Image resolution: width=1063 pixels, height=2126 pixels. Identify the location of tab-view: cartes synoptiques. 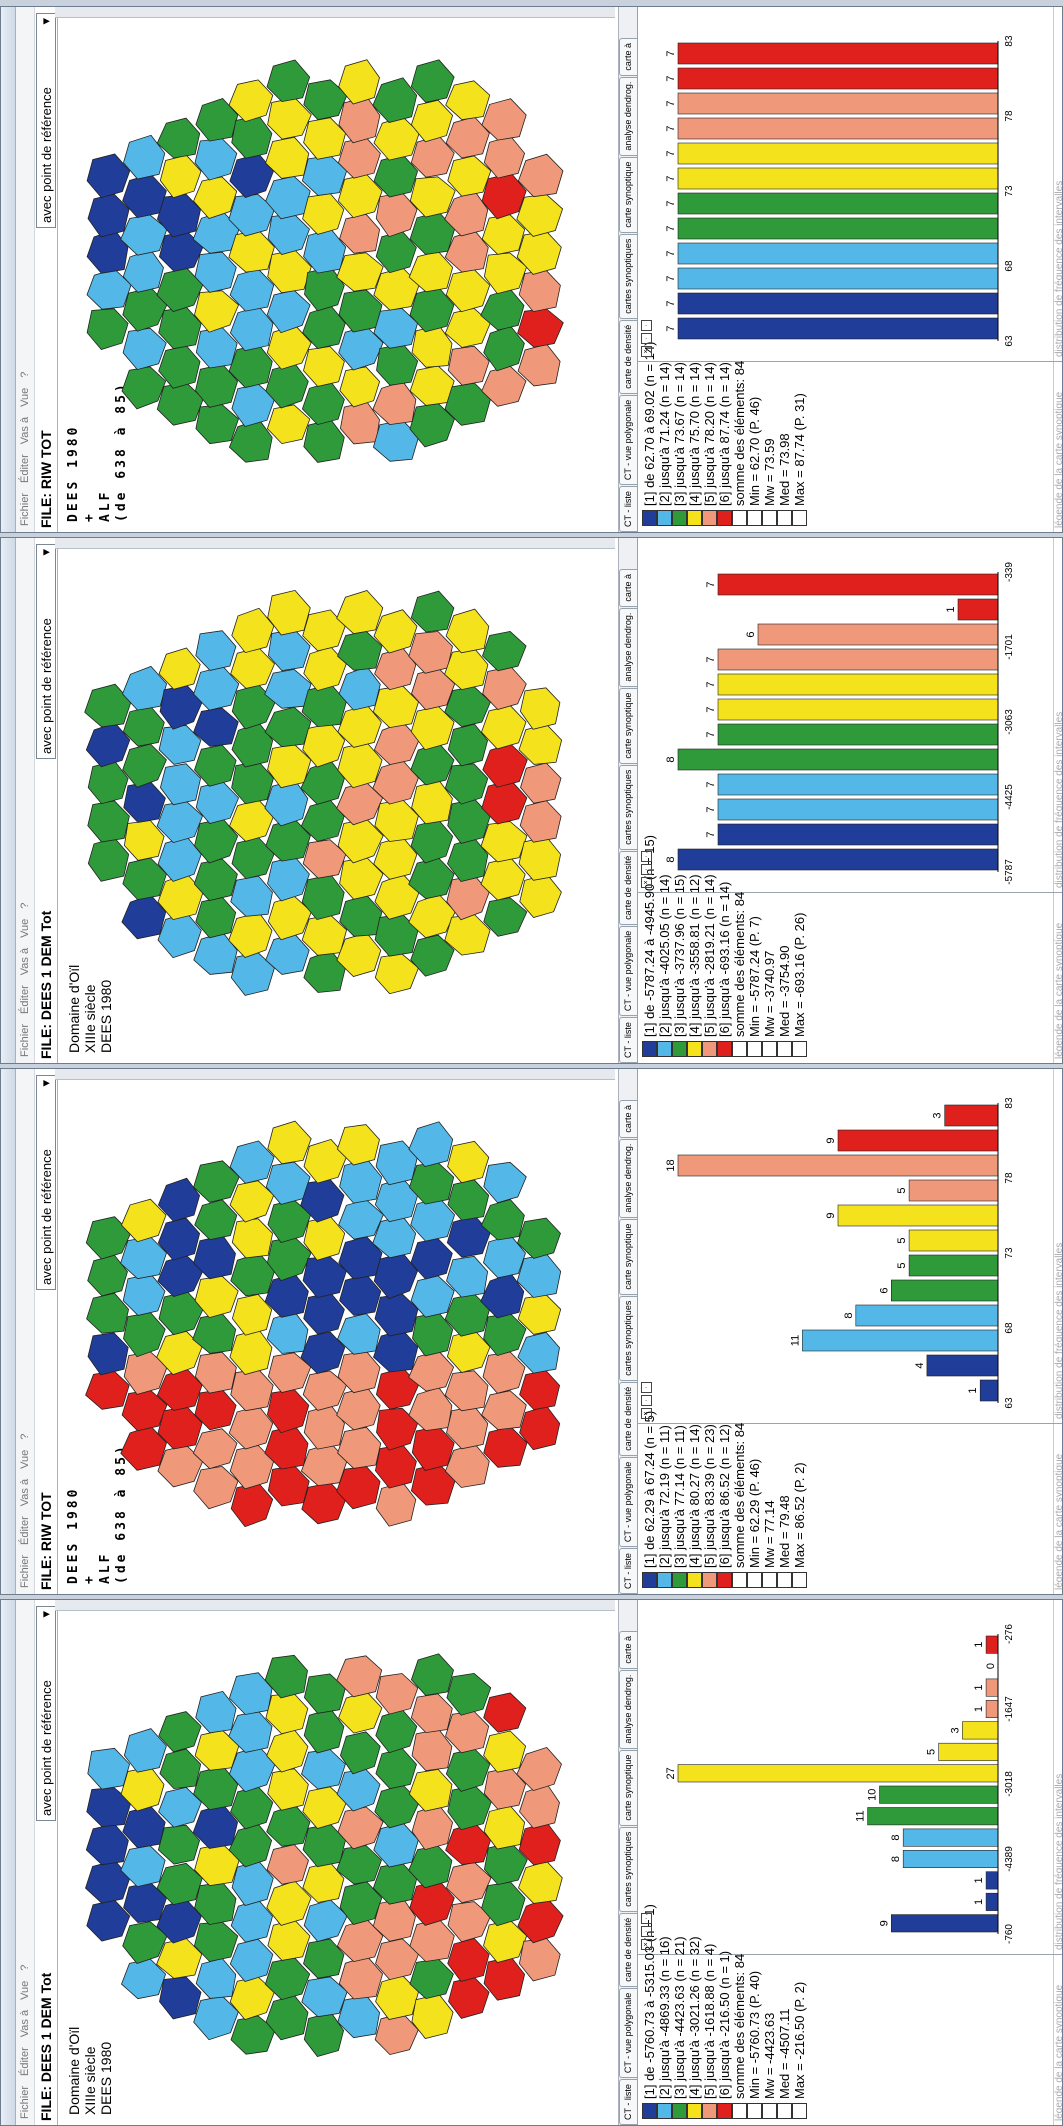
(628, 1338).